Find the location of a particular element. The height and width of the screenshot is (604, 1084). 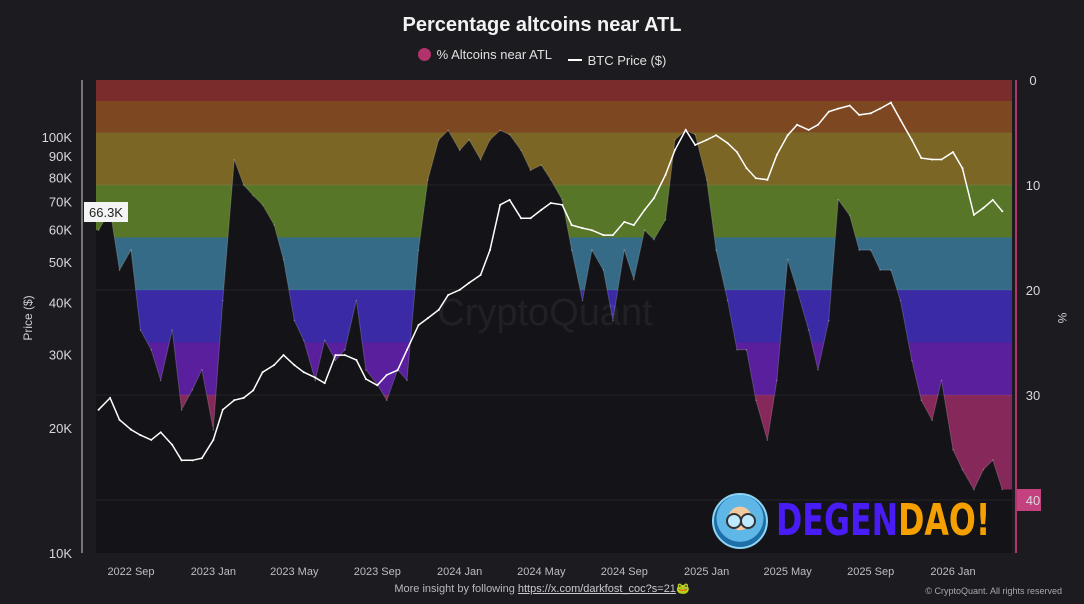

right-tick-label: 30 is located at coordinates (1033, 395).